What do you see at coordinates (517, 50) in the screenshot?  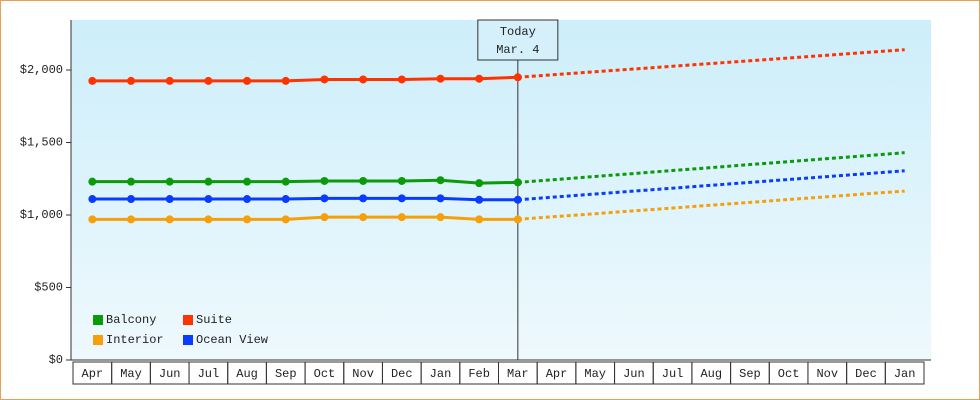 I see `today-date: Mar. 4` at bounding box center [517, 50].